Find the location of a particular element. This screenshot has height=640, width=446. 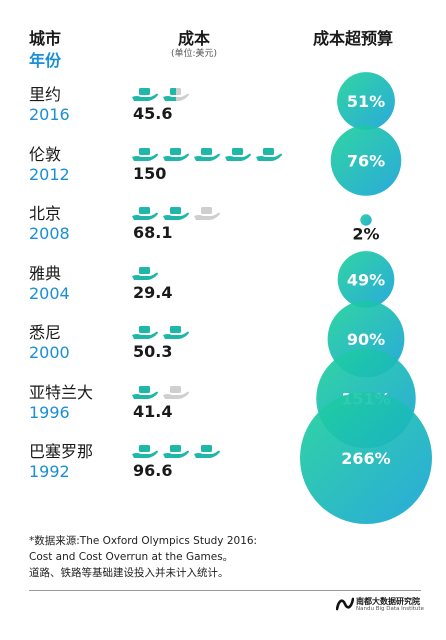

cost-value: 41.4 is located at coordinates (153, 411).